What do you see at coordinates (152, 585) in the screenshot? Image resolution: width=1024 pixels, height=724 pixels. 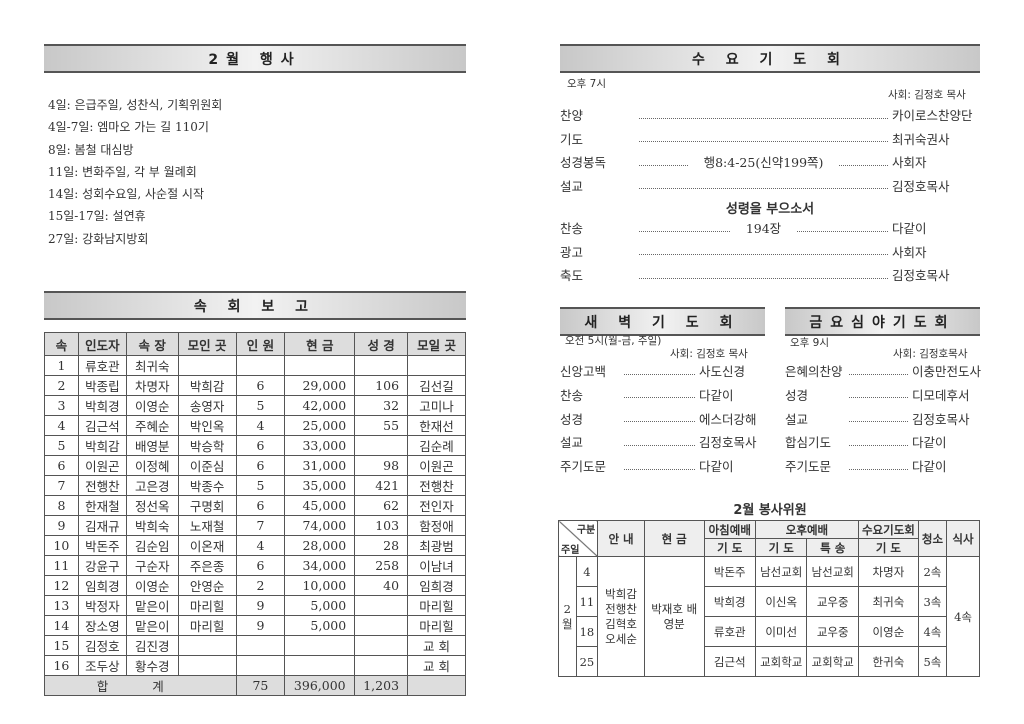 I see `table-cell: 이영순` at bounding box center [152, 585].